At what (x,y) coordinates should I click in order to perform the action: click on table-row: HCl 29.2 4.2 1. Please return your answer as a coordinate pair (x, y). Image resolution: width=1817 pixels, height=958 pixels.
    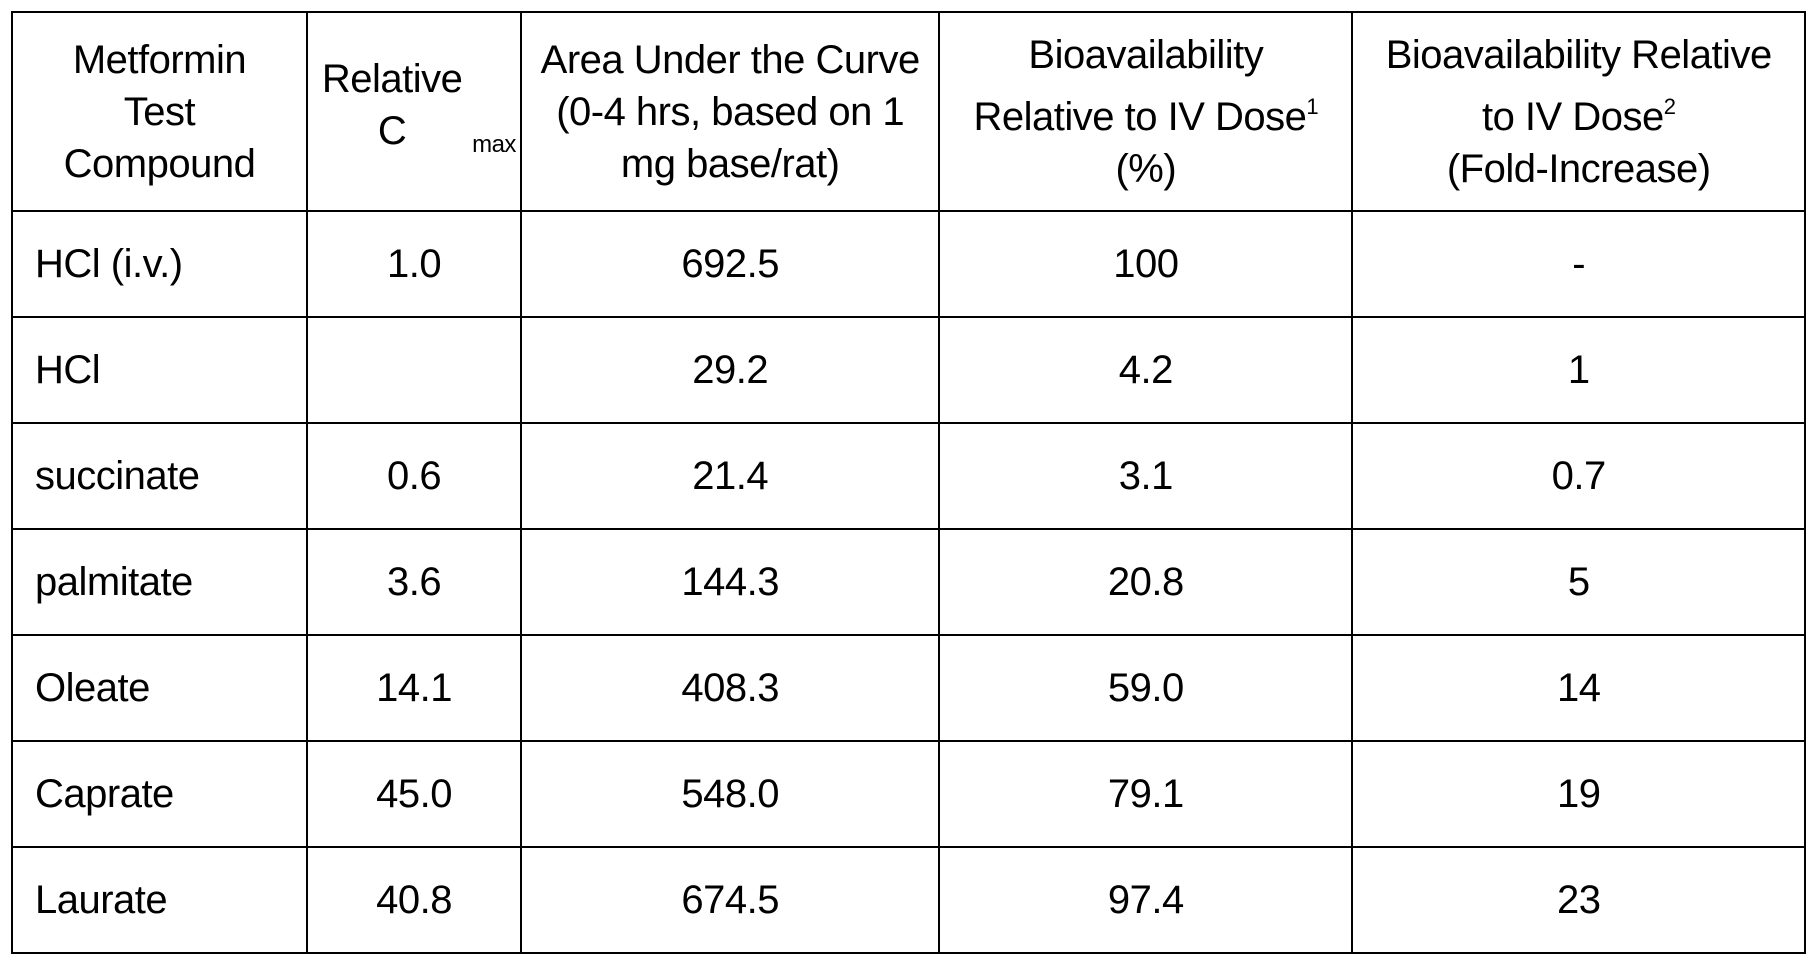
    Looking at the image, I should click on (908, 370).